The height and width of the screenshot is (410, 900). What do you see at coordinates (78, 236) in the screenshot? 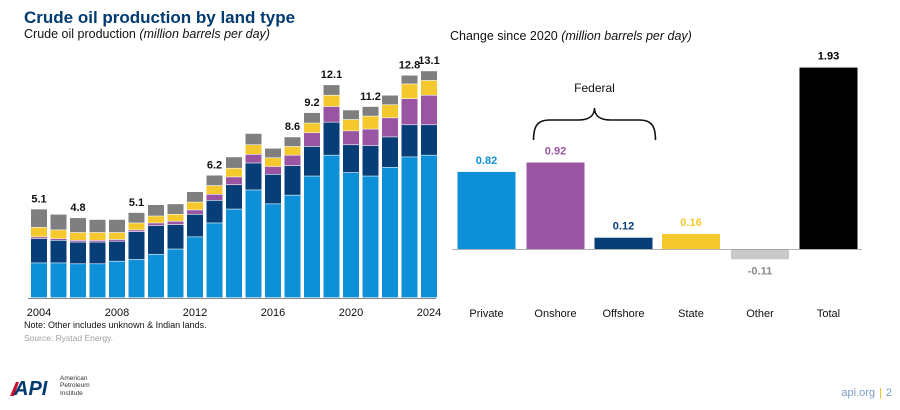
I see `bar-state-2006` at bounding box center [78, 236].